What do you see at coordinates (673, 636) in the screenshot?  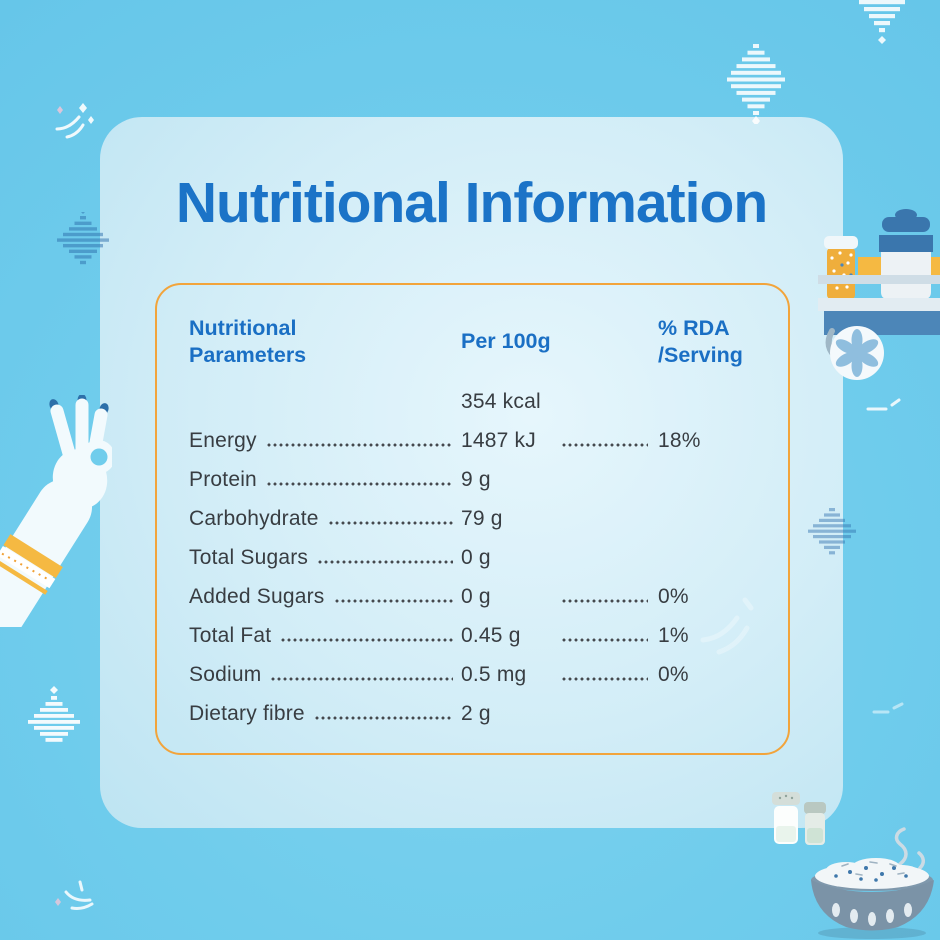 I see `row-rda: 1%` at bounding box center [673, 636].